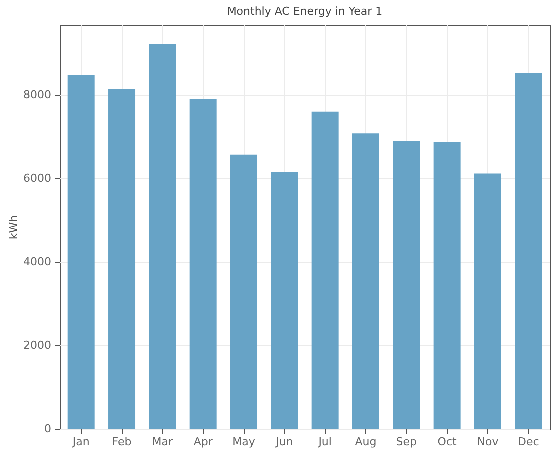 This screenshot has width=555, height=460. I want to click on x-tick-label: Mar, so click(163, 442).